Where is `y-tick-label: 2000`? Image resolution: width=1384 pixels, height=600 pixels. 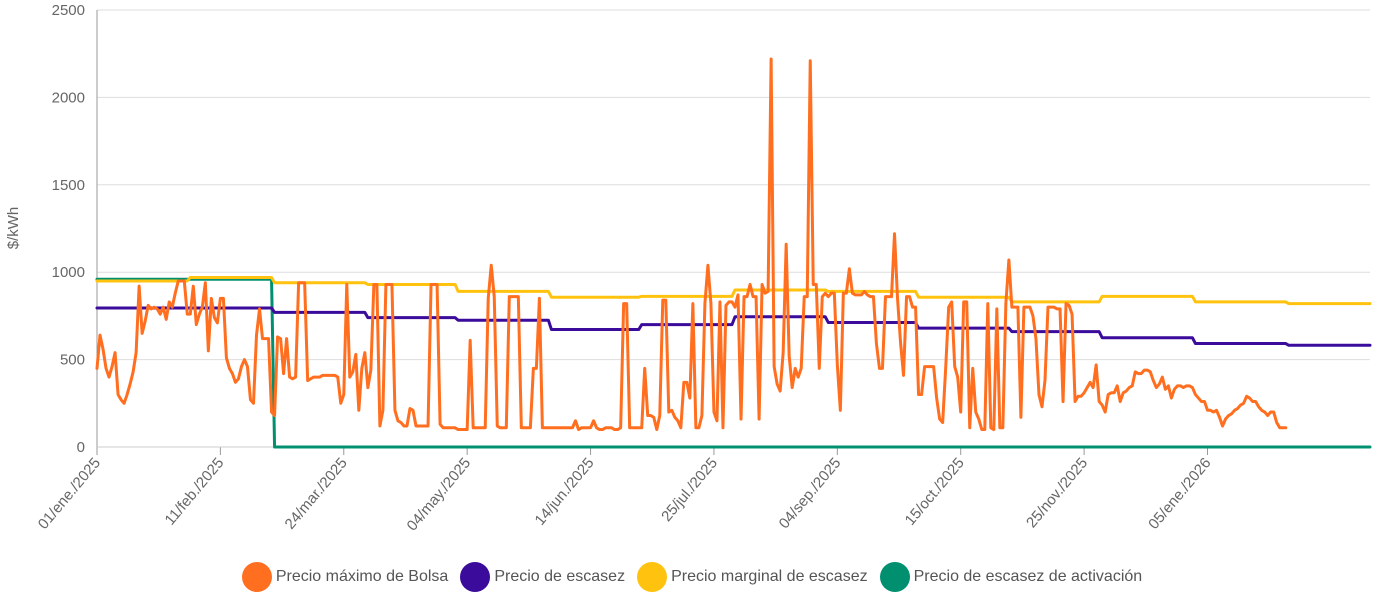 y-tick-label: 2000 is located at coordinates (68, 97).